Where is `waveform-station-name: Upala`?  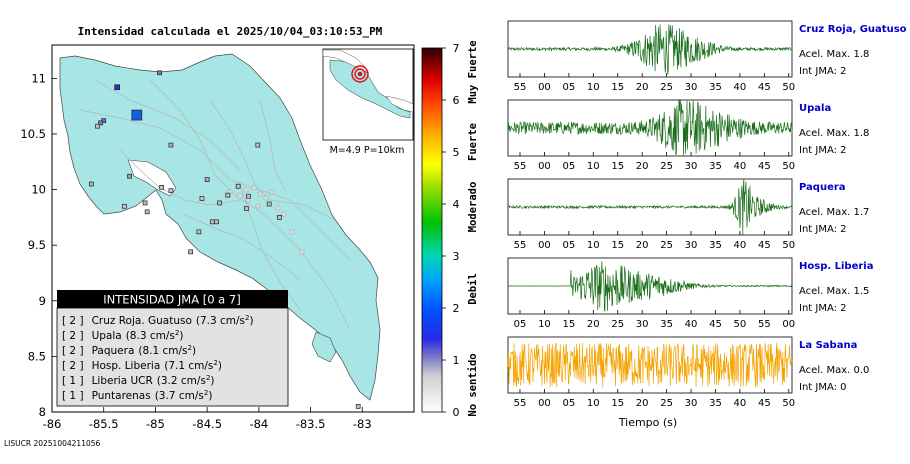
waveform-station-name: Upala is located at coordinates (815, 108).